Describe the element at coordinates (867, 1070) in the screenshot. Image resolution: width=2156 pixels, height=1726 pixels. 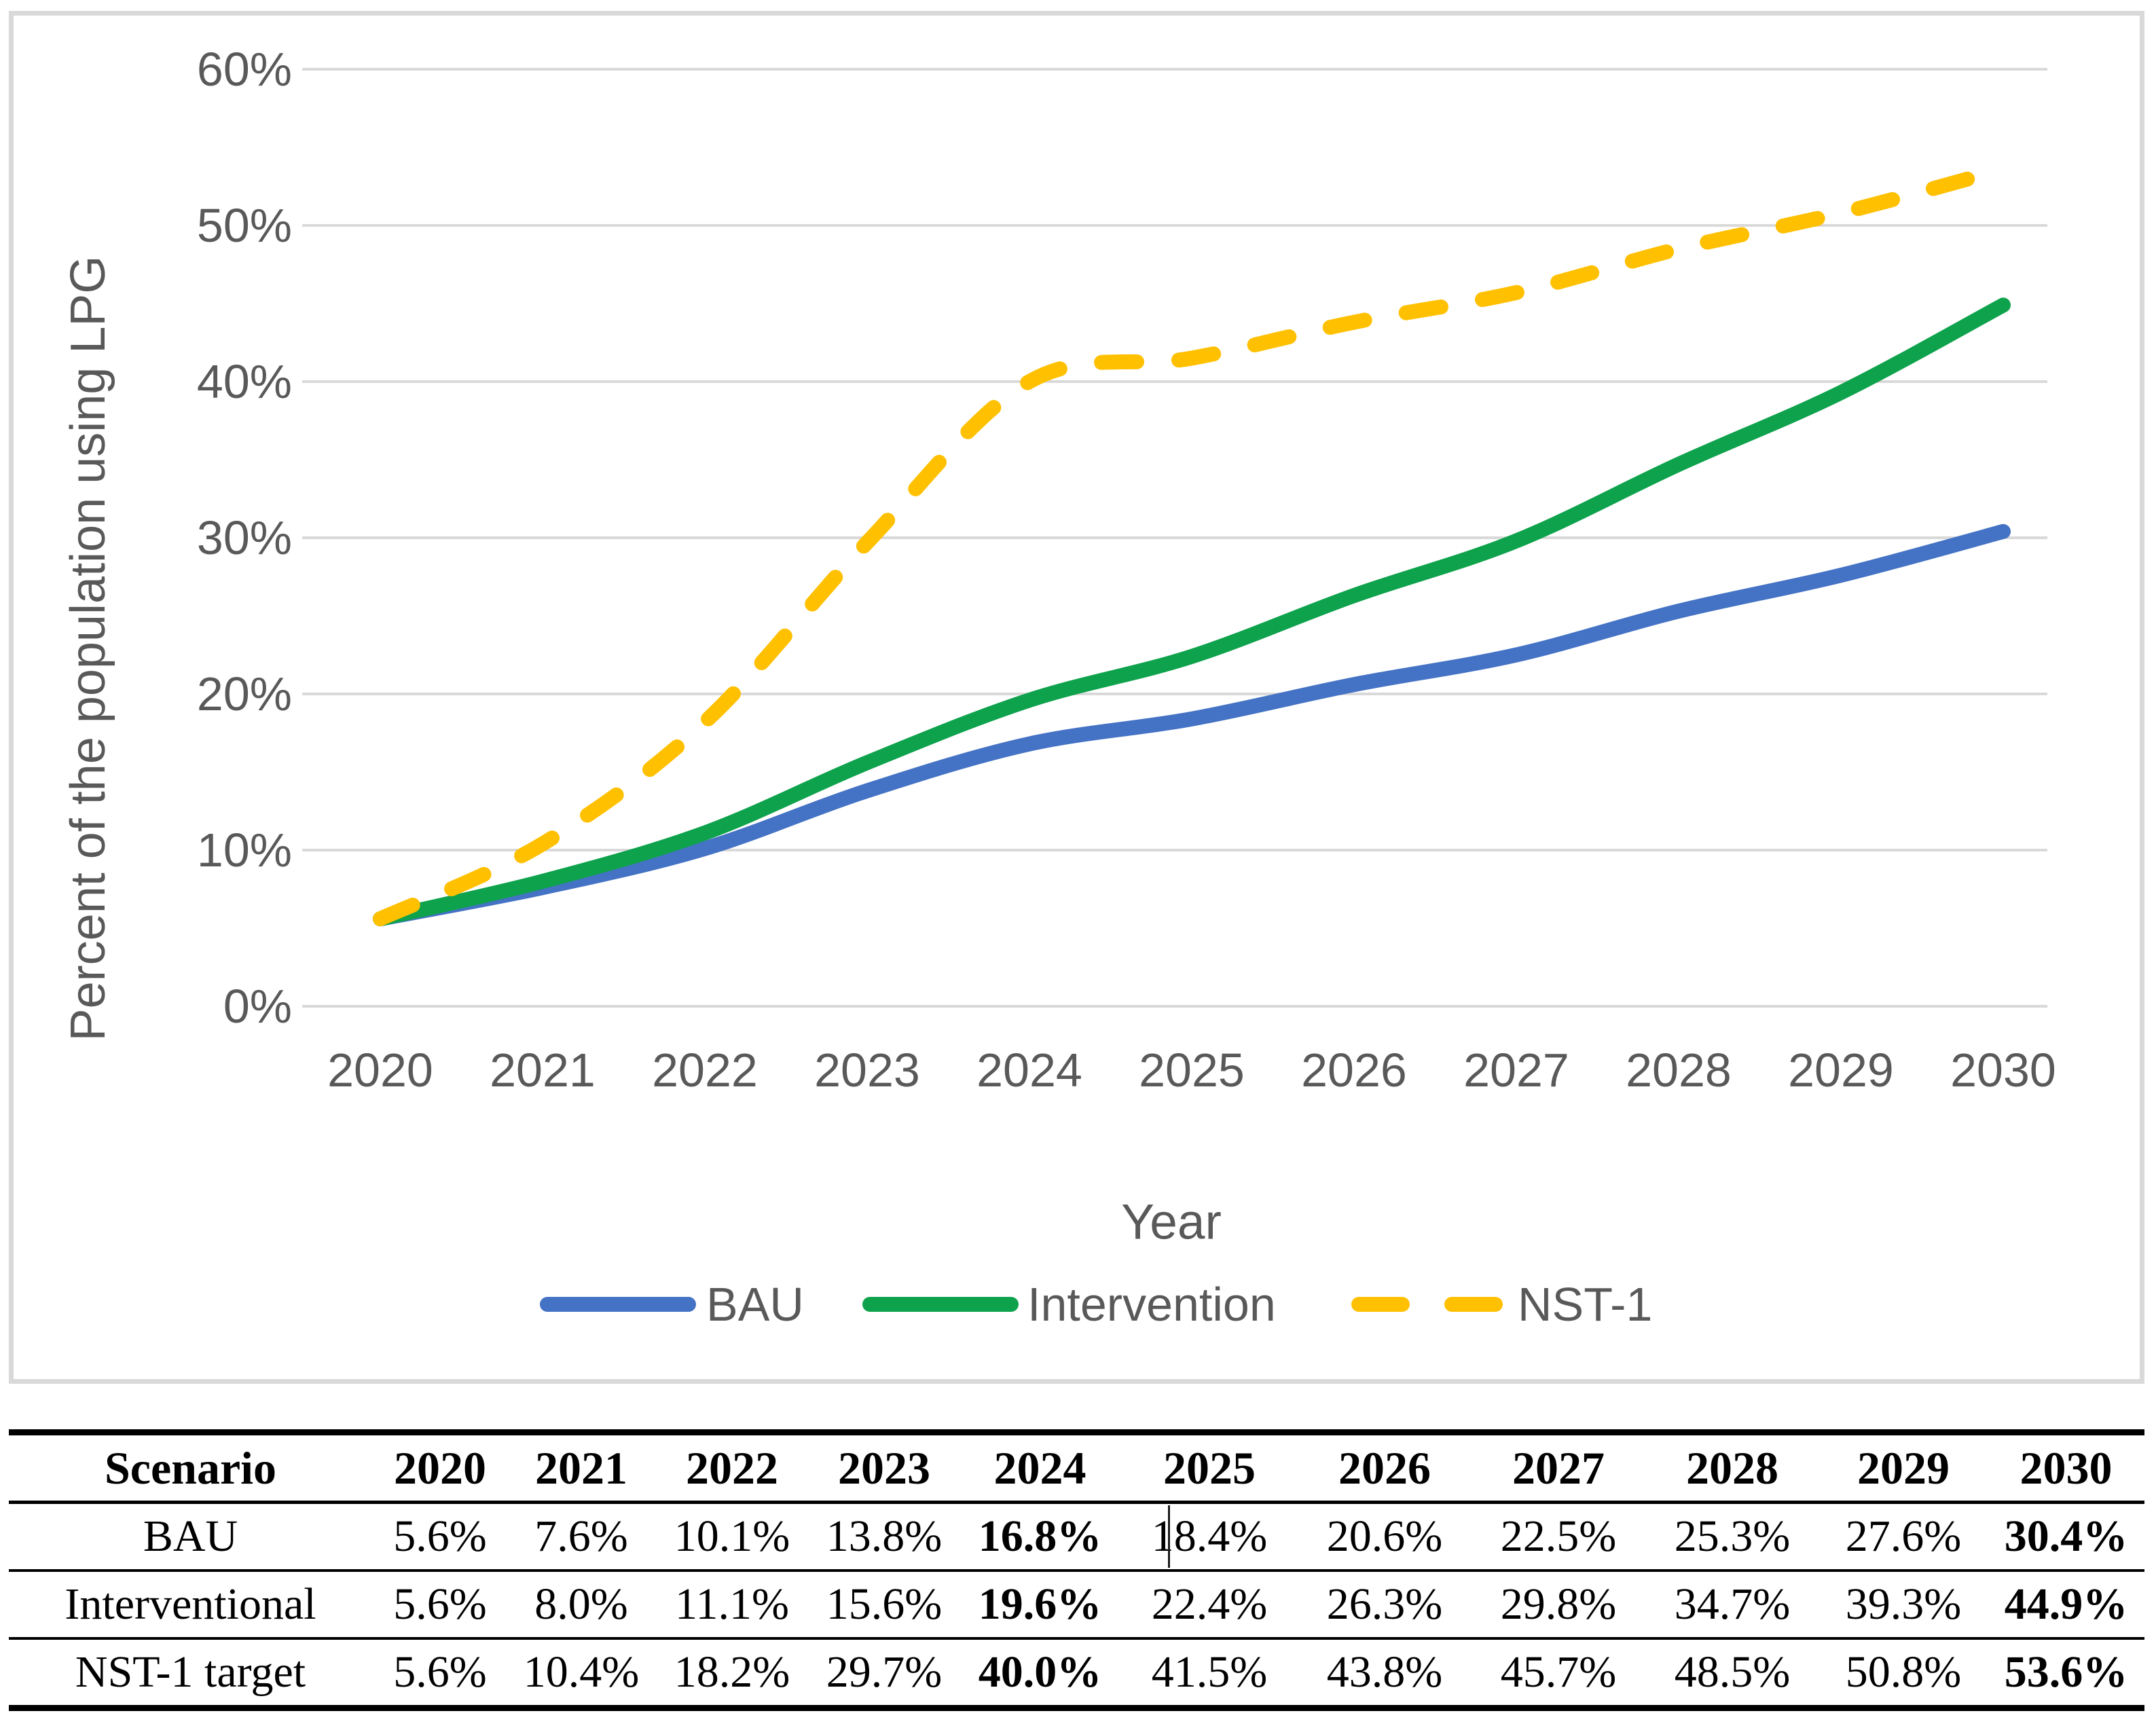
I see `x-tick-label: 2023` at that location.